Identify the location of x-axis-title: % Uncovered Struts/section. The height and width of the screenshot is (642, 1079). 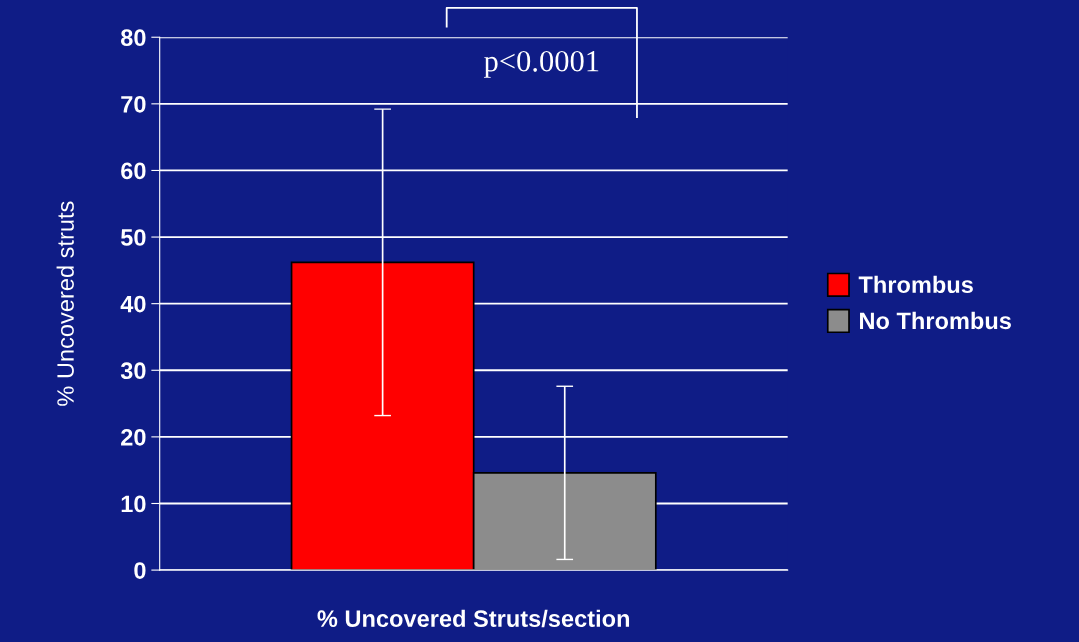
(473, 618).